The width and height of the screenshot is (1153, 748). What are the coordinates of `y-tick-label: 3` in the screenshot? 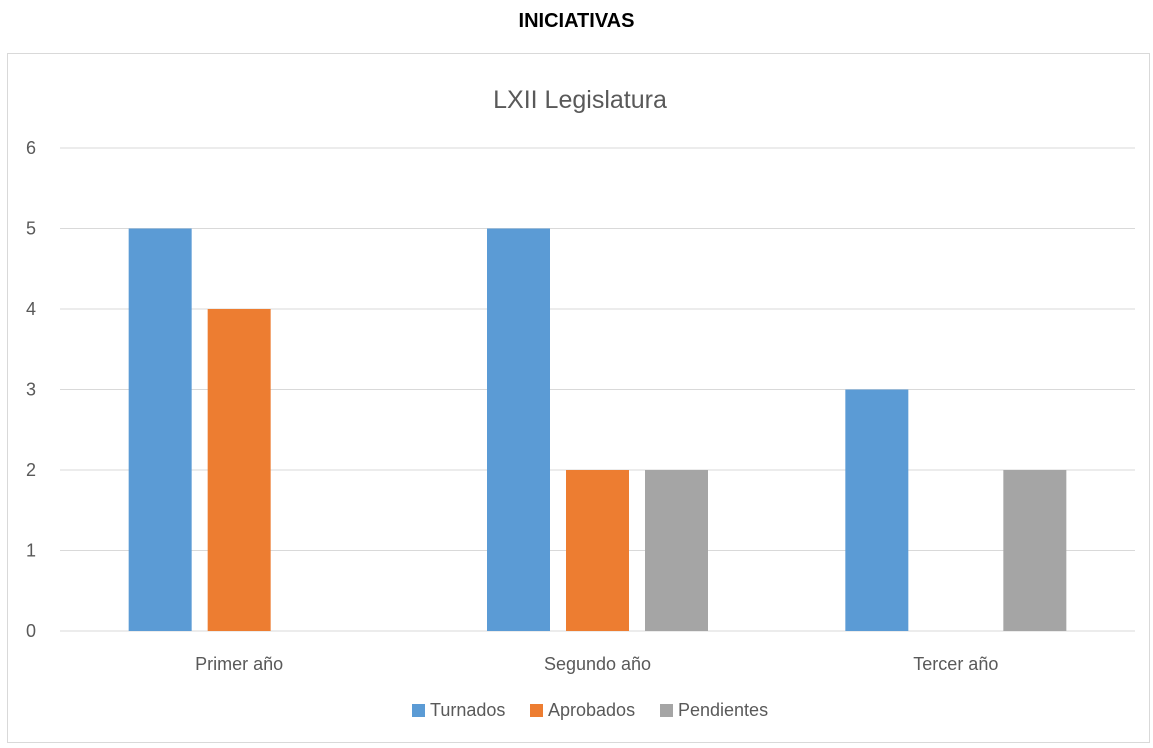 It's located at (31, 390).